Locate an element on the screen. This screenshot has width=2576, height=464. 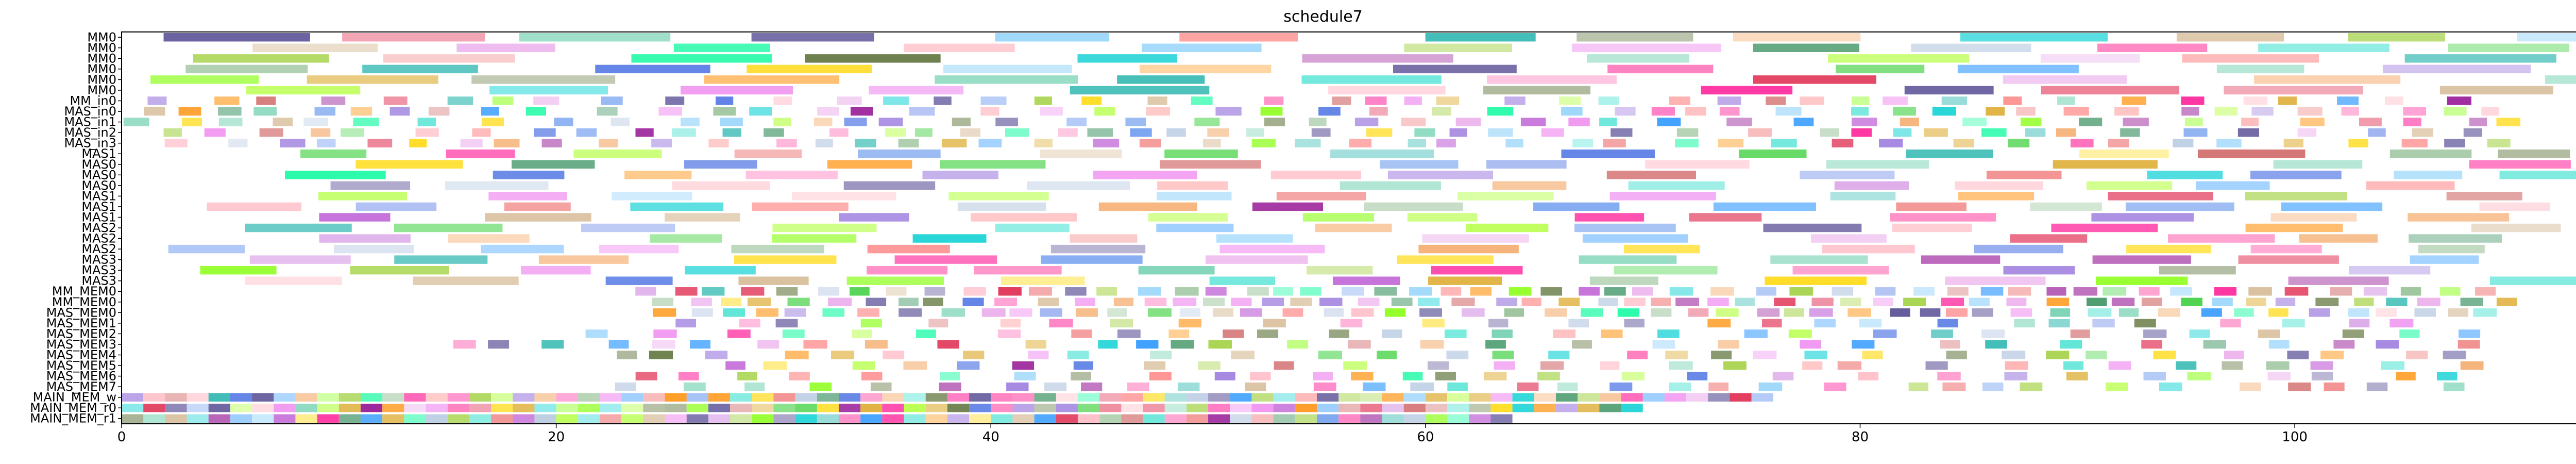
y-tick-label: MM_in0 is located at coordinates (93, 101).